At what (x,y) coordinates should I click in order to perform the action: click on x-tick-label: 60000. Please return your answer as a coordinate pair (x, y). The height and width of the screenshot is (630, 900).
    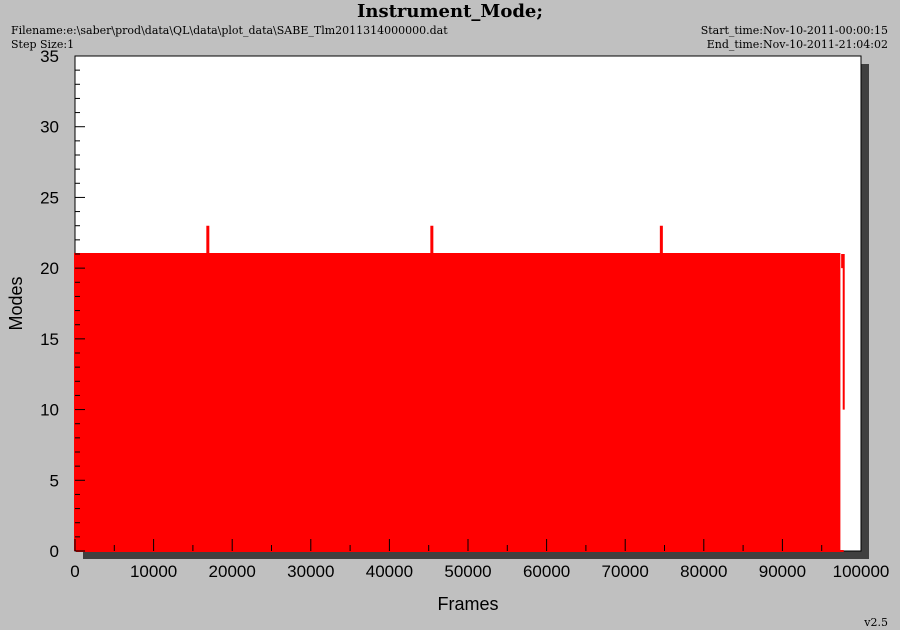
    Looking at the image, I should click on (546, 571).